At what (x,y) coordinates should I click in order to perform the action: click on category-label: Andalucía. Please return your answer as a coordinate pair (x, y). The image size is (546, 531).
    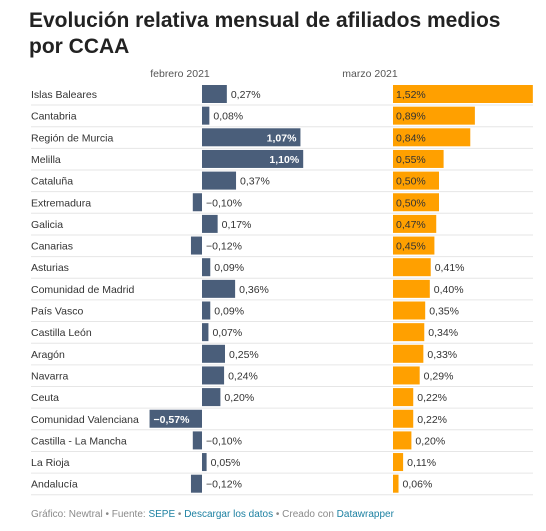
    Looking at the image, I should click on (54, 485).